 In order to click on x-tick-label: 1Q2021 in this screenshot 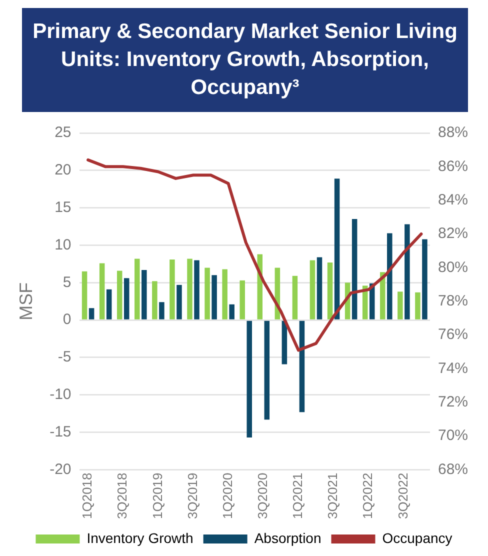, I will do `click(298, 496)`.